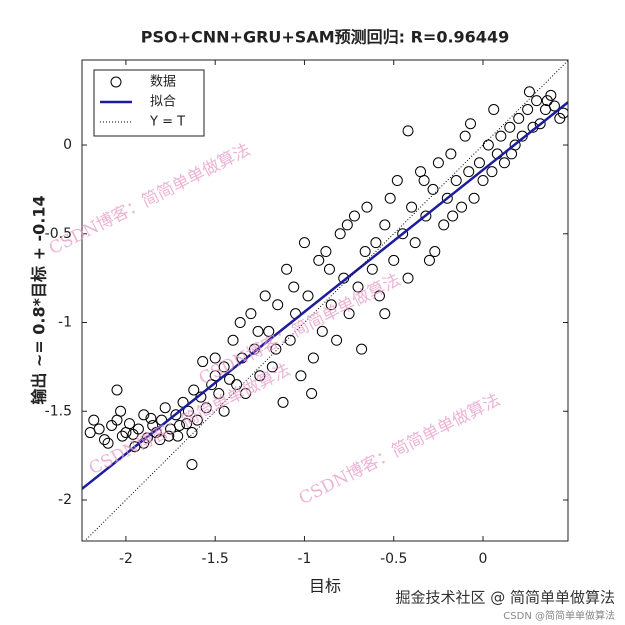 The image size is (625, 625). I want to click on y-tick-label: -0.5, so click(58, 234).